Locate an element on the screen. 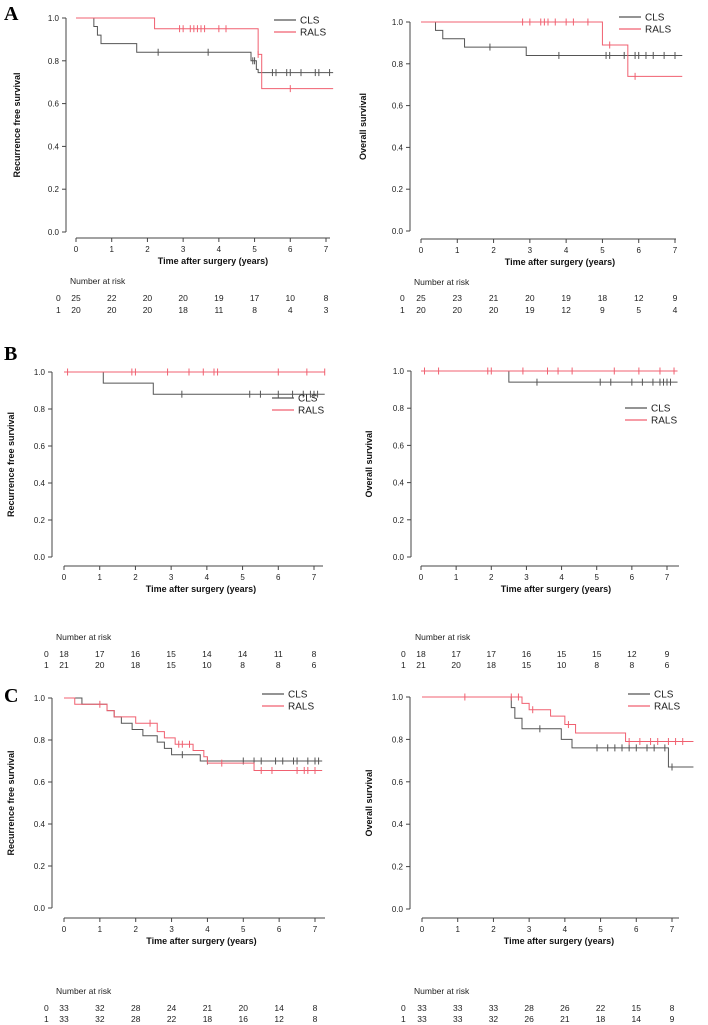 The width and height of the screenshot is (708, 1025). risk-count: 33 is located at coordinates (64, 1008).